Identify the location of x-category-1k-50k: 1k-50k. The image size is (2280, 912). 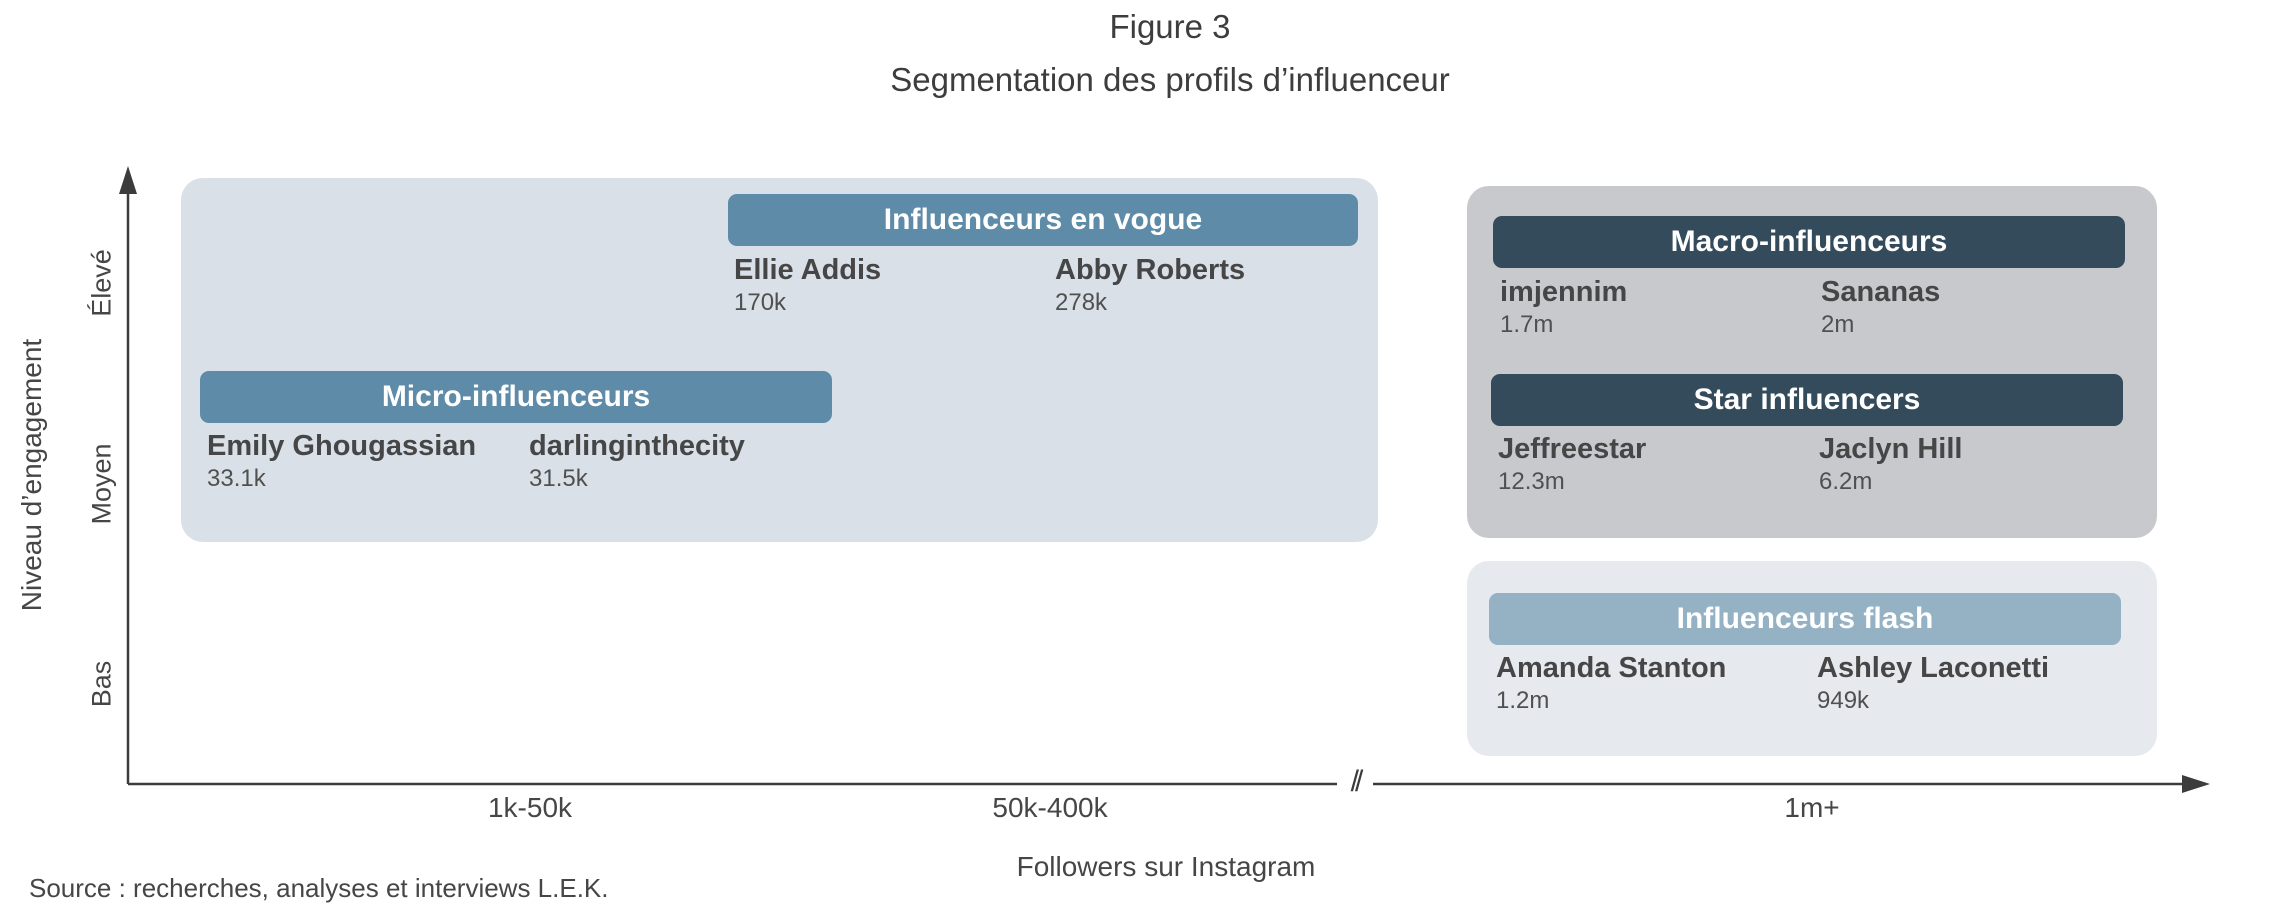
(530, 807).